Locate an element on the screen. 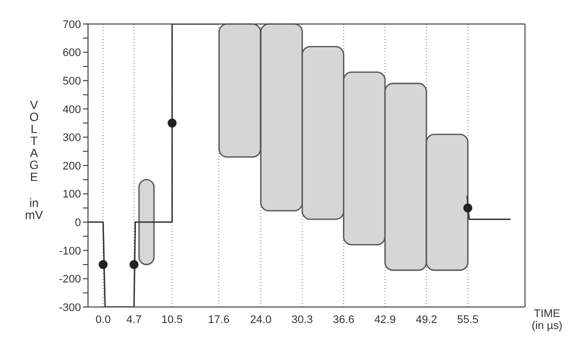 This screenshot has height=343, width=582. x-tick-label: 17.6 is located at coordinates (219, 320).